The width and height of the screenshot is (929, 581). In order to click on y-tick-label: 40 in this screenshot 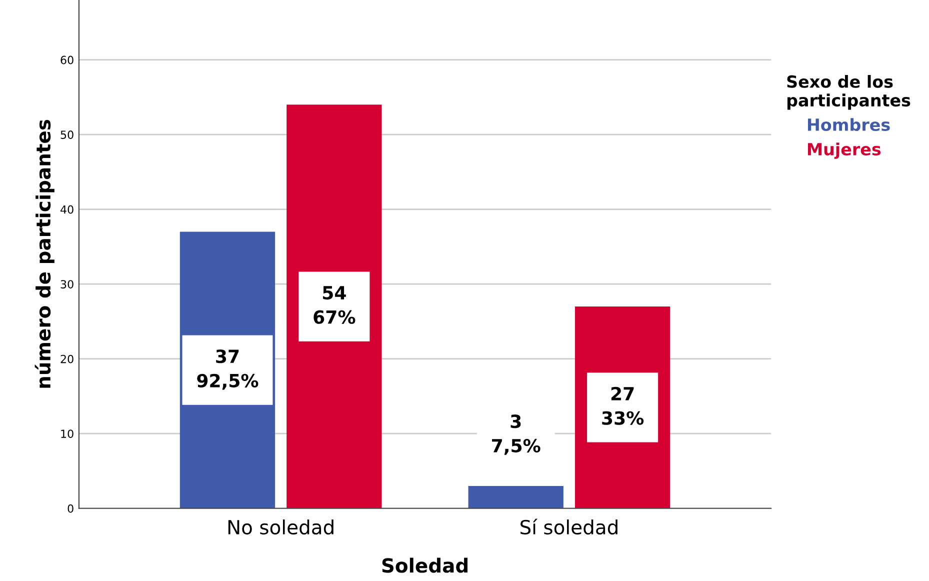, I will do `click(67, 209)`.